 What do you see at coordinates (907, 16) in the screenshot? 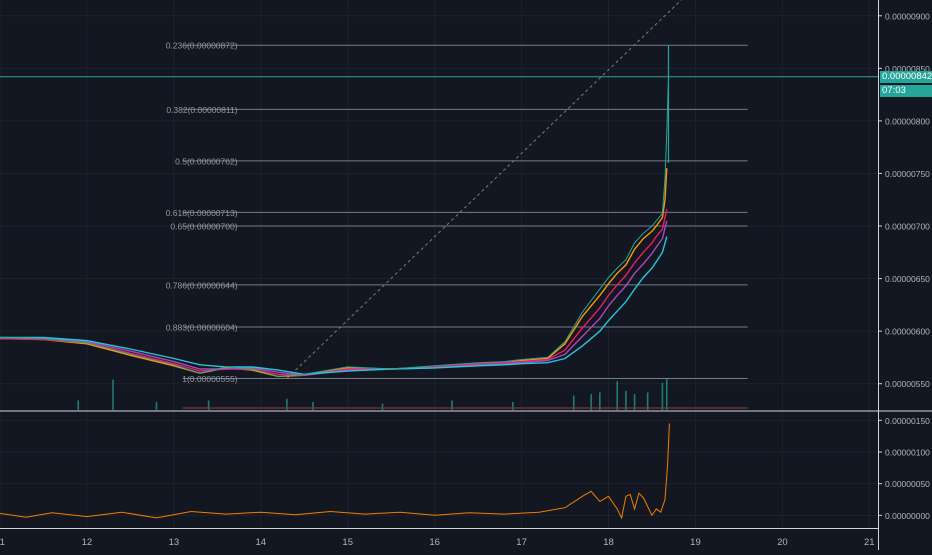
I see `price-axis-label-7: 0.00000900` at bounding box center [907, 16].